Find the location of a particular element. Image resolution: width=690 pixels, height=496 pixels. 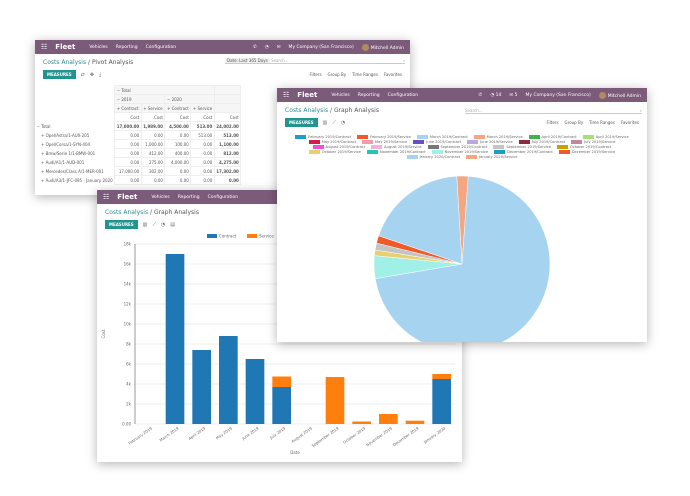

cell-value: 400.00 is located at coordinates (178, 153).